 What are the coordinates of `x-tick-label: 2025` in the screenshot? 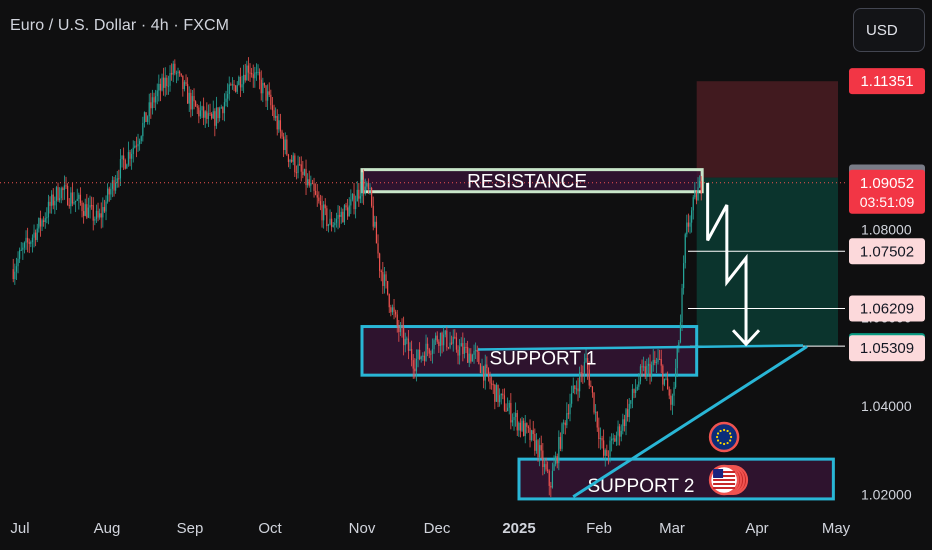 It's located at (518, 528).